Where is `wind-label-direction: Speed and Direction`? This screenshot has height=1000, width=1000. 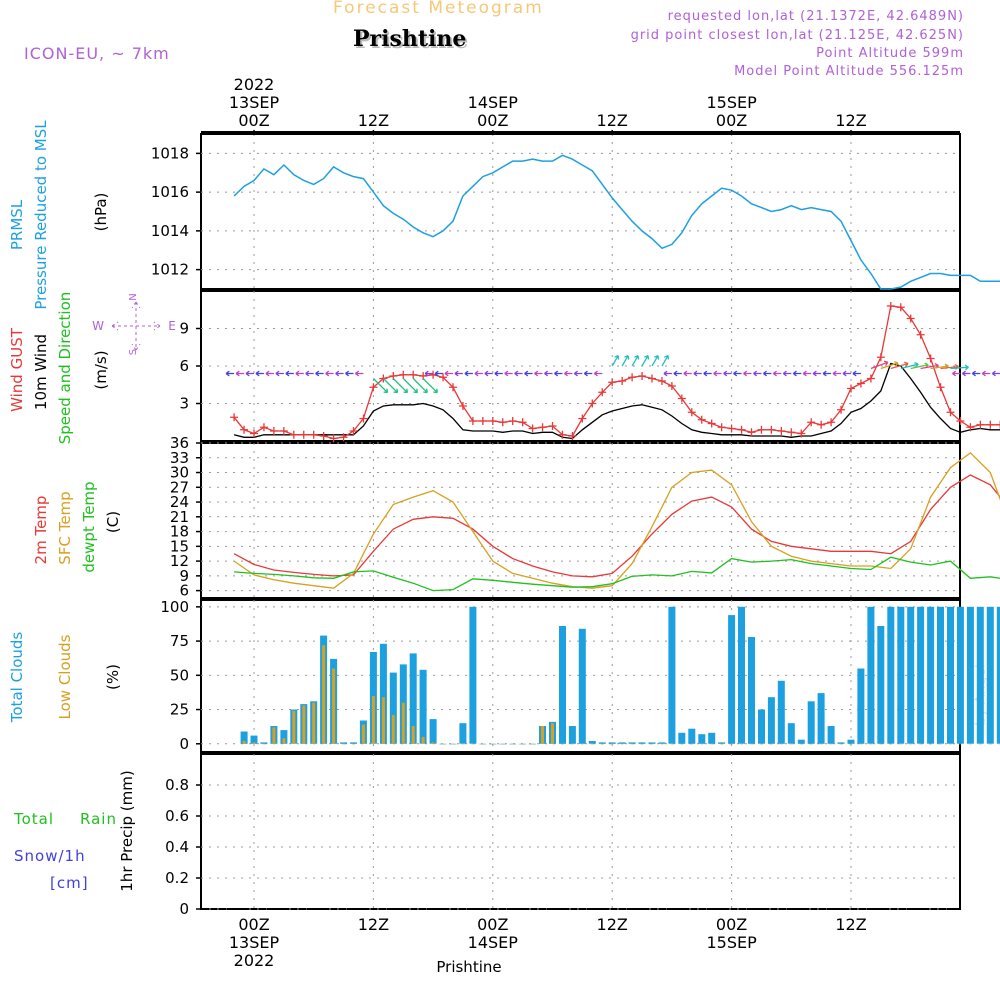 wind-label-direction: Speed and Direction is located at coordinates (65, 368).